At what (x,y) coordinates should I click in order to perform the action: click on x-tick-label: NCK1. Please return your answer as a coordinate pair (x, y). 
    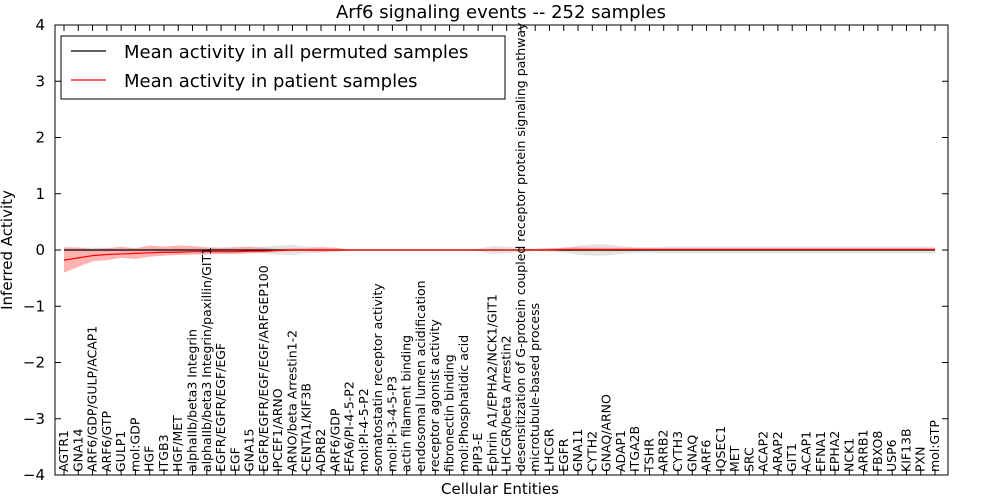
    Looking at the image, I should click on (848, 455).